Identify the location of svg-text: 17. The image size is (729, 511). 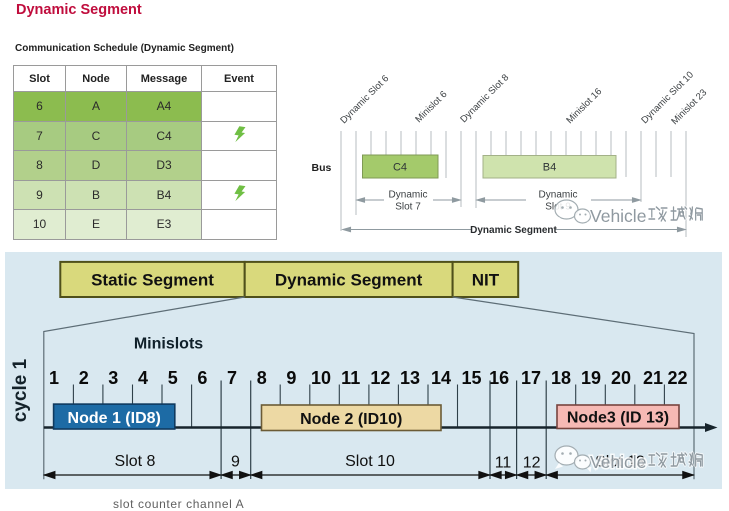
(531, 378).